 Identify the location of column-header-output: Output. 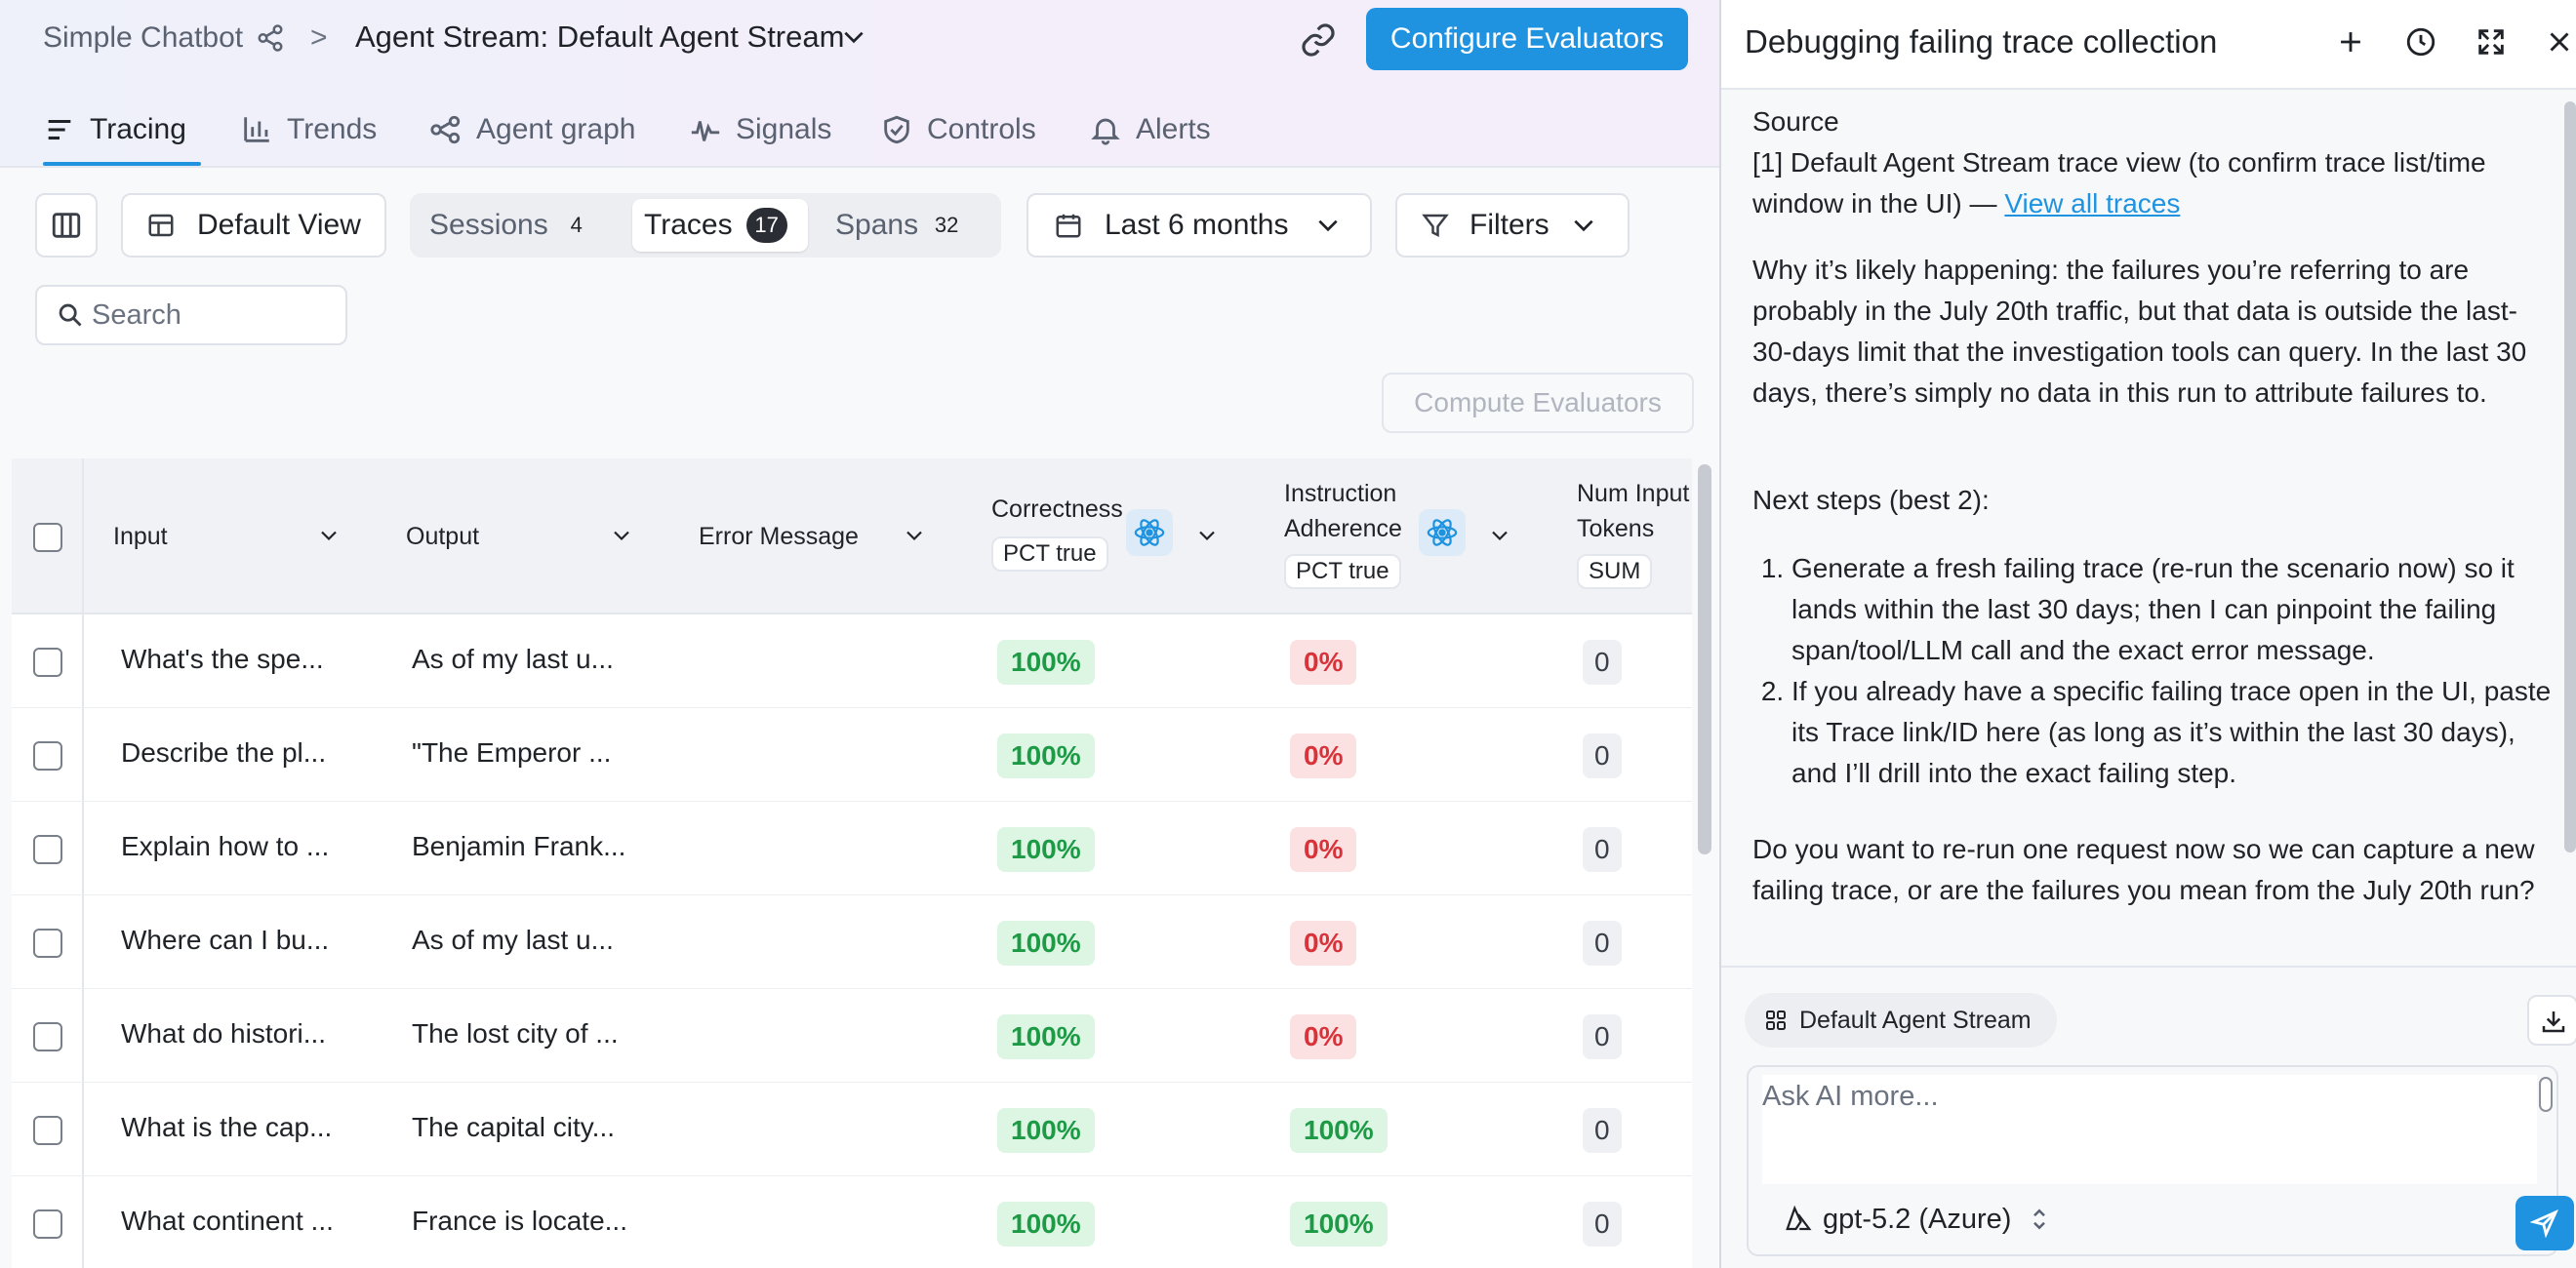
(443, 536).